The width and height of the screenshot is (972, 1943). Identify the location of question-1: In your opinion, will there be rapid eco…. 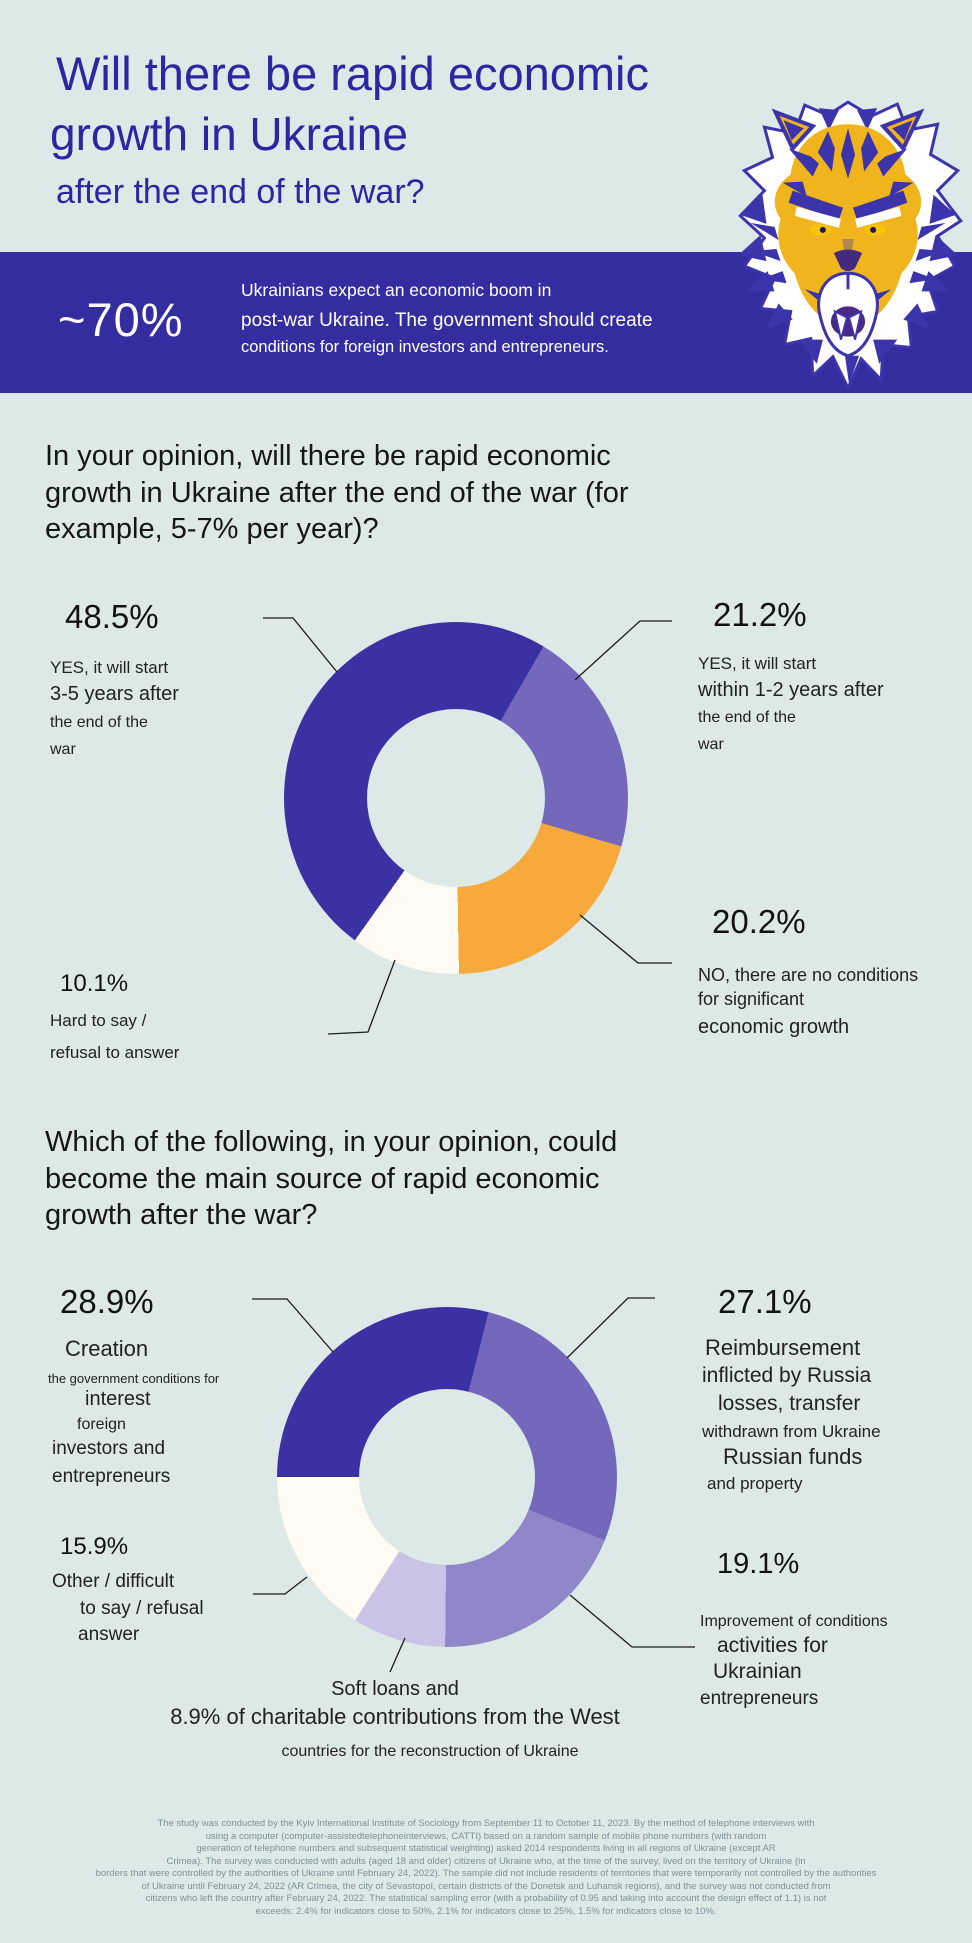
(337, 493).